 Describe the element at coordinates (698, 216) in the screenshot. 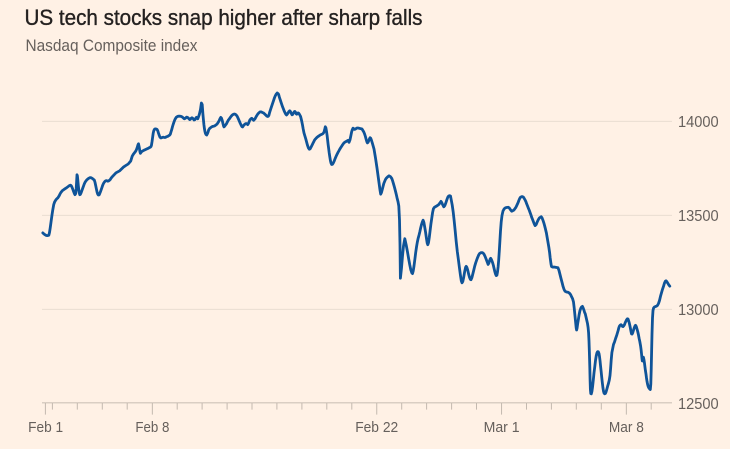

I see `svg-text: 13500` at that location.